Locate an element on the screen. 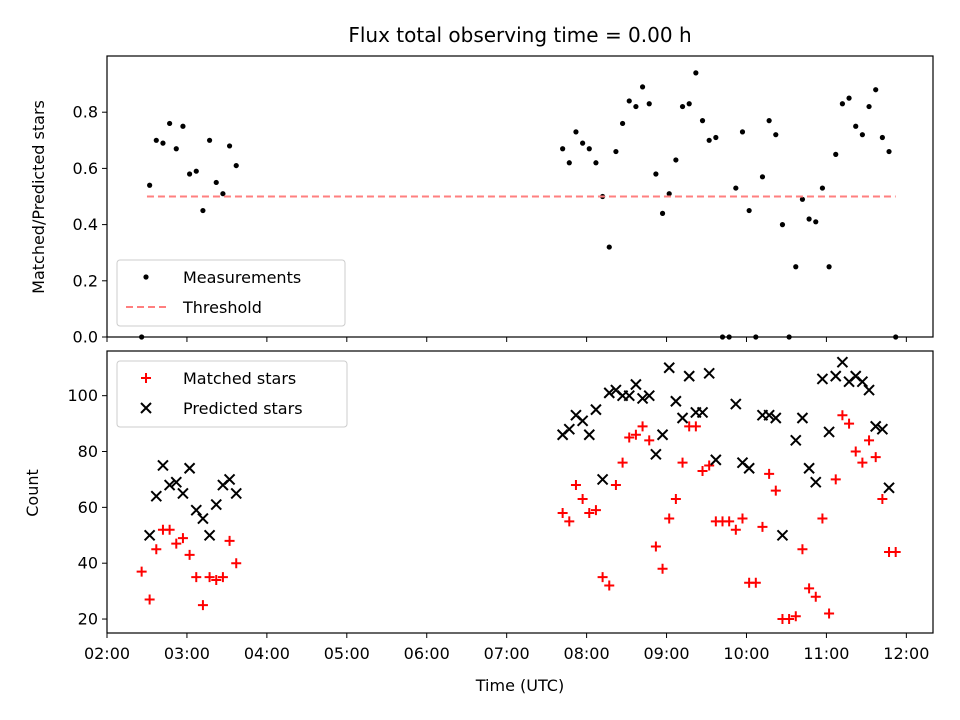 The image size is (960, 720). bottom-legend: Matched stars Predicted stars is located at coordinates (232, 394).